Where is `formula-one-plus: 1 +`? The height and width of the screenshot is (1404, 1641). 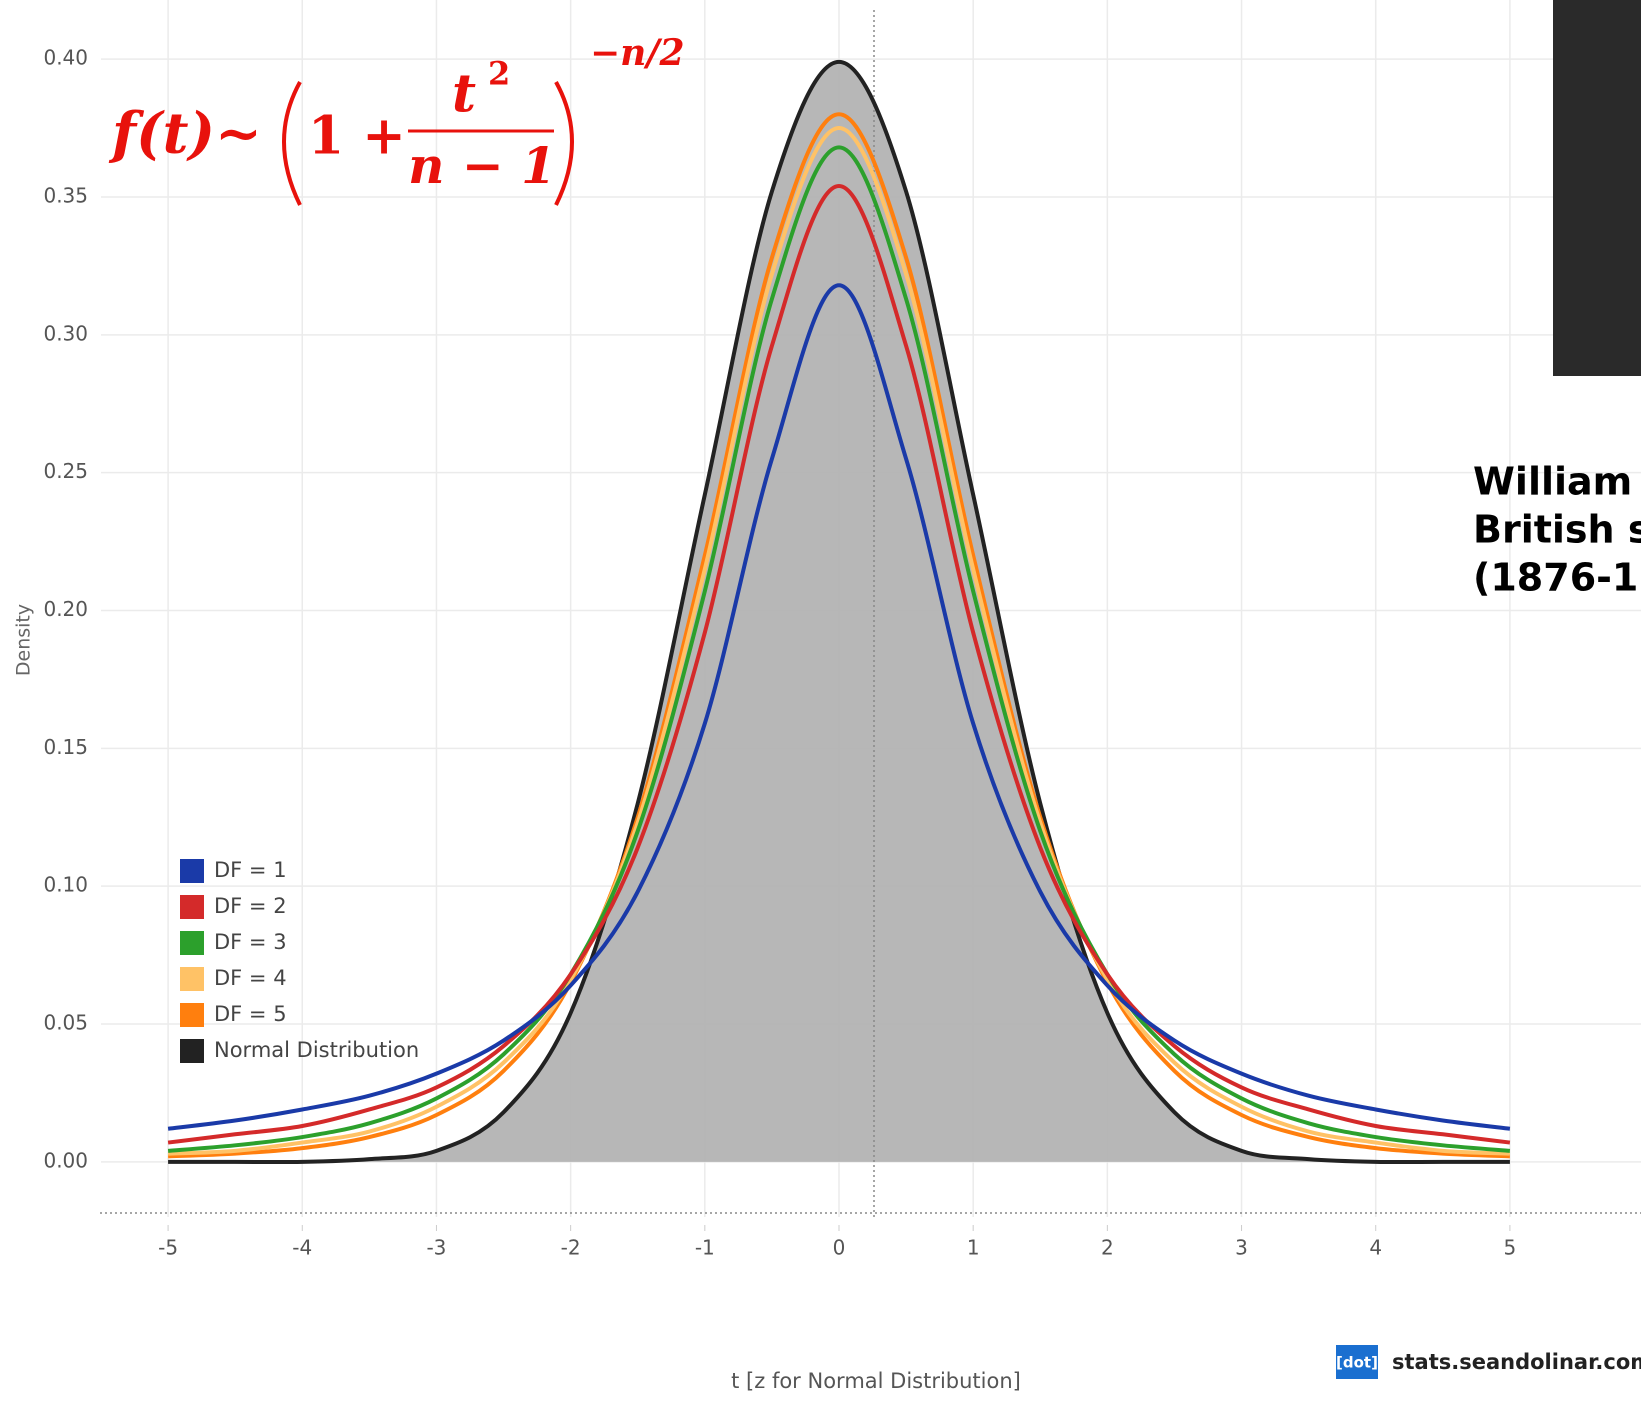
formula-one-plus: 1 + is located at coordinates (357, 136).